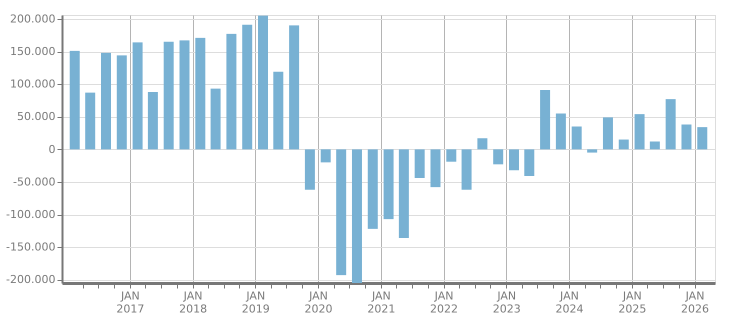 Image resolution: width=751 pixels, height=313 pixels. Describe the element at coordinates (193, 301) in the screenshot. I see `x-tick-label: JAN 2018` at that location.